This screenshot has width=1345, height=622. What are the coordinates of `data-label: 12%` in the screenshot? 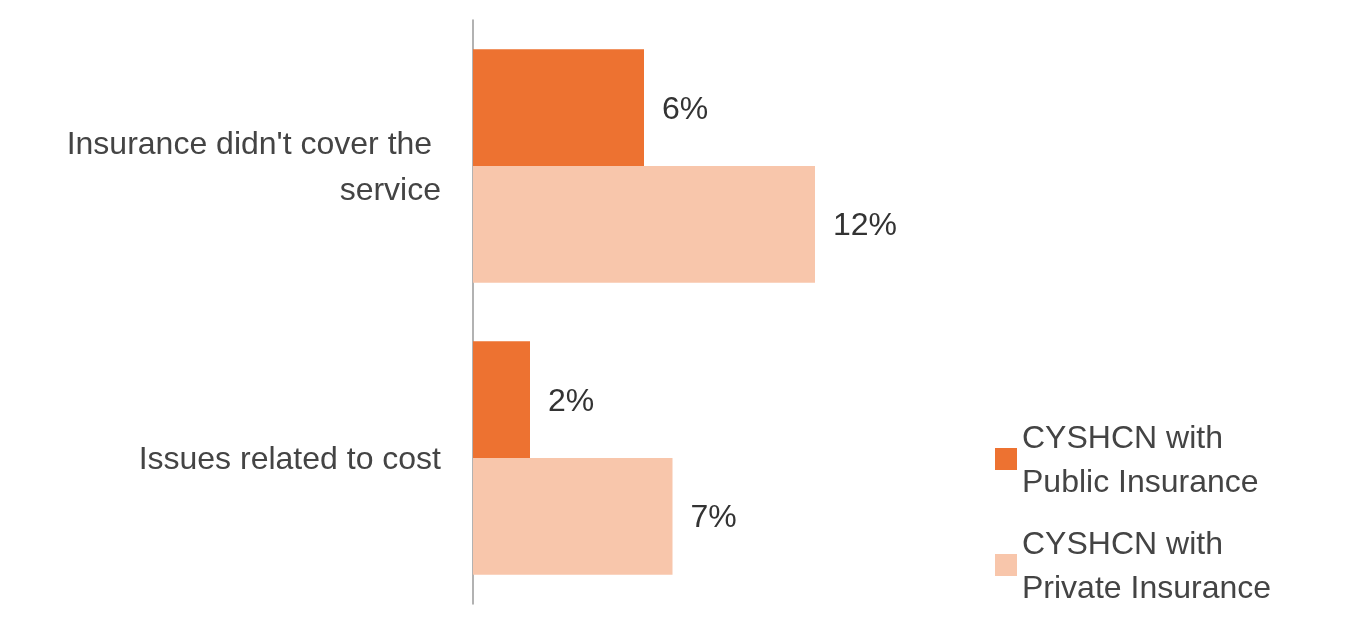 It's located at (865, 224).